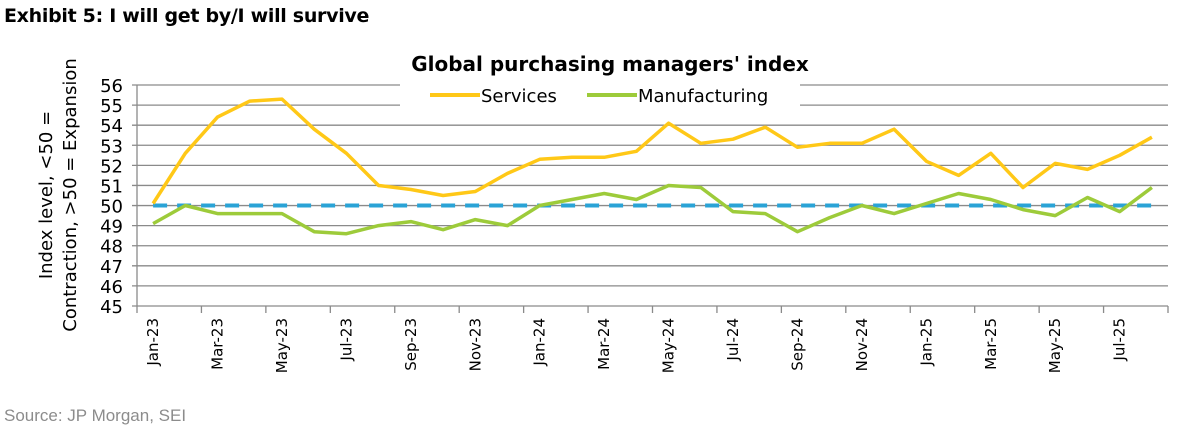 Image resolution: width=1177 pixels, height=442 pixels. I want to click on y-axis-label-line1: Index level, <50 =, so click(46, 195).